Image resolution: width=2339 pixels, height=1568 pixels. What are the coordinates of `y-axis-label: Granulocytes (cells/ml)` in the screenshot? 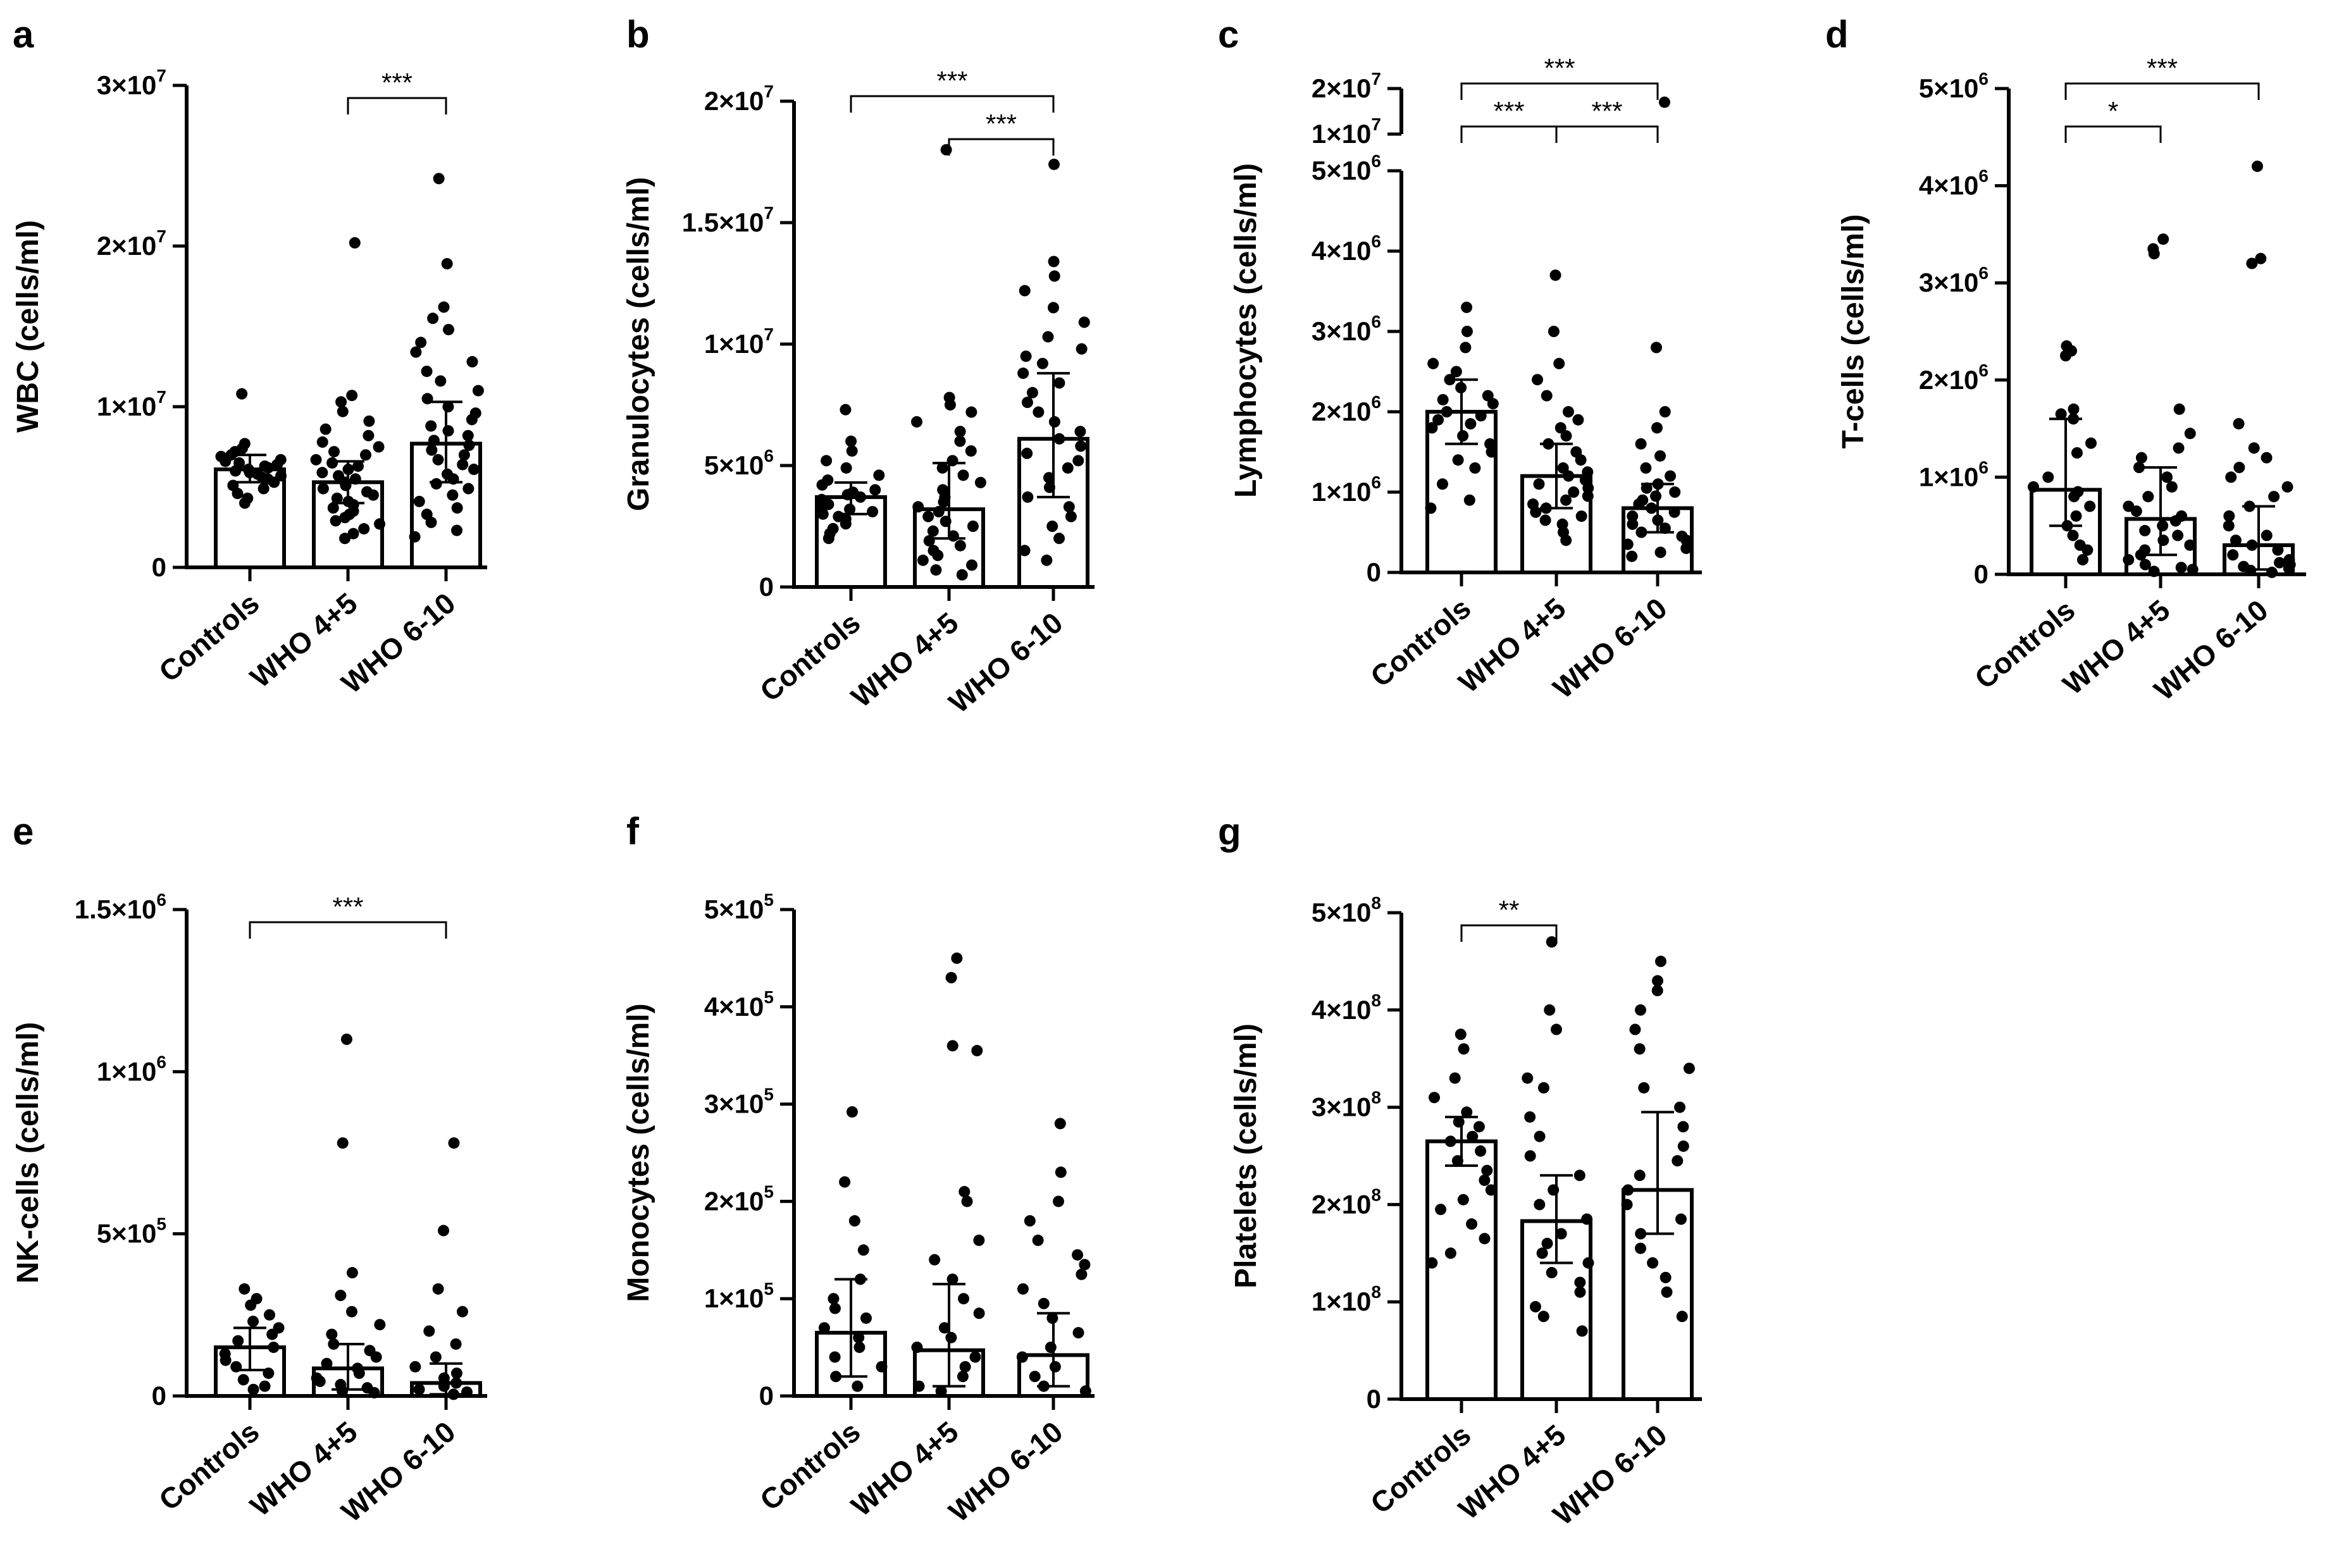 It's located at (638, 344).